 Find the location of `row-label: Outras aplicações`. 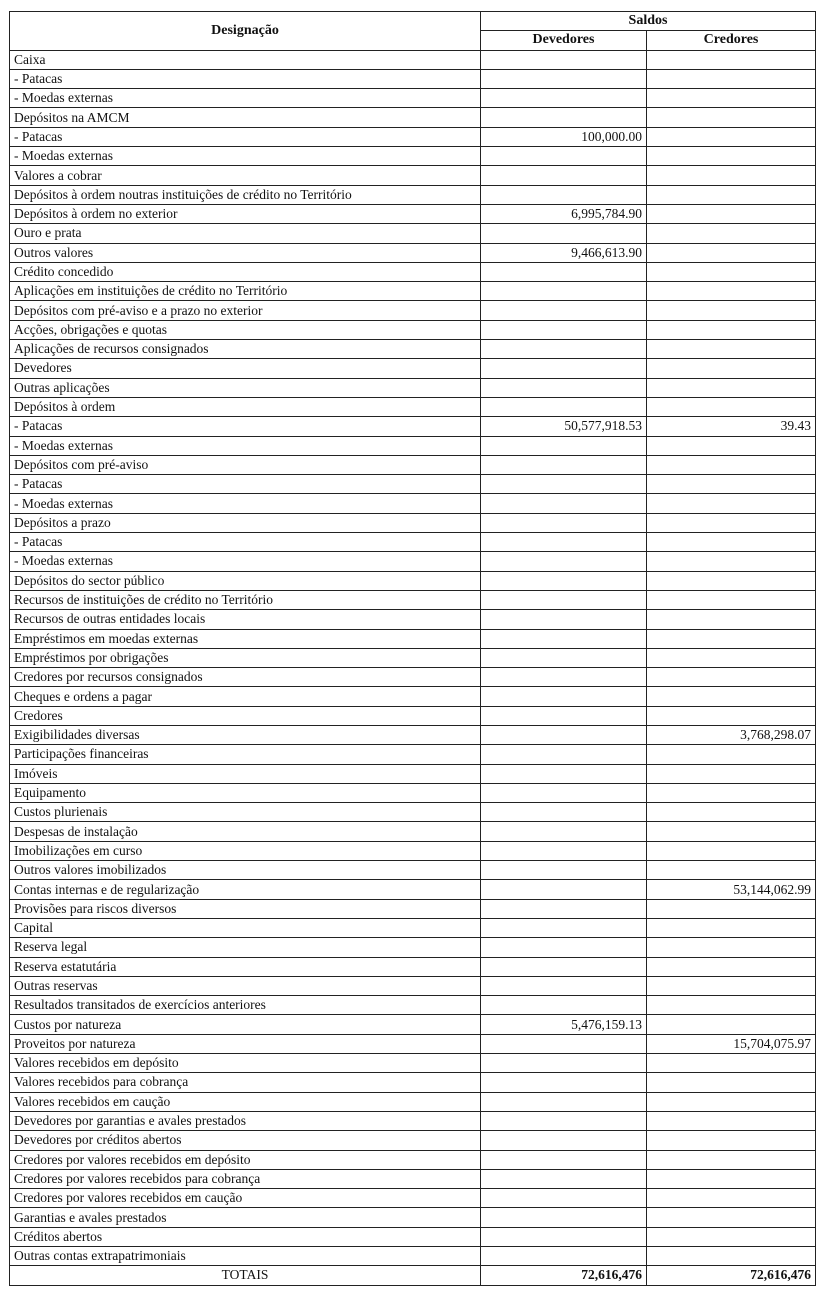

row-label: Outras aplicações is located at coordinates (245, 387).